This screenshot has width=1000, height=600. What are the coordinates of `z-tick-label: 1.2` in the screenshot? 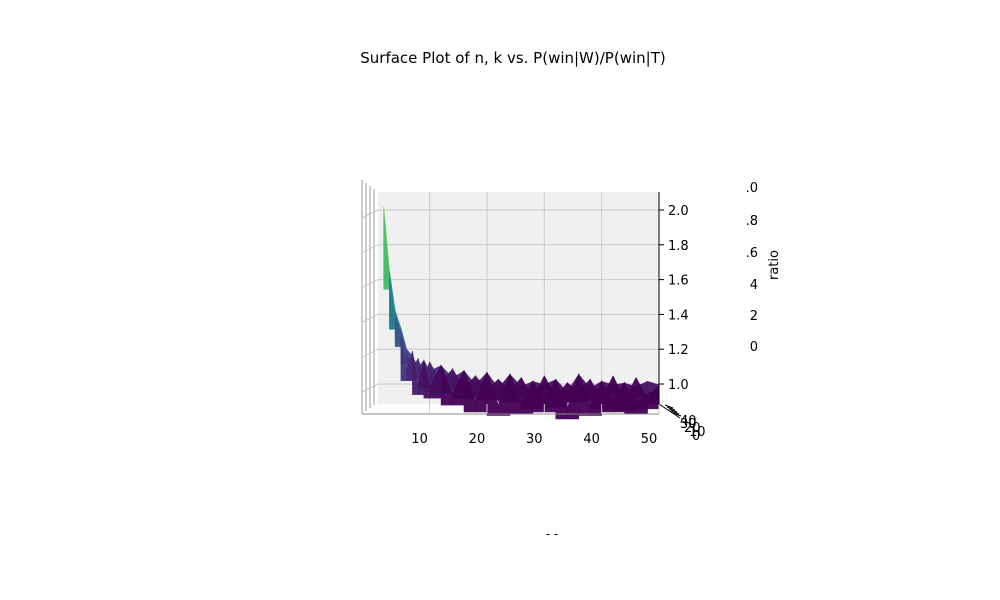 It's located at (678, 350).